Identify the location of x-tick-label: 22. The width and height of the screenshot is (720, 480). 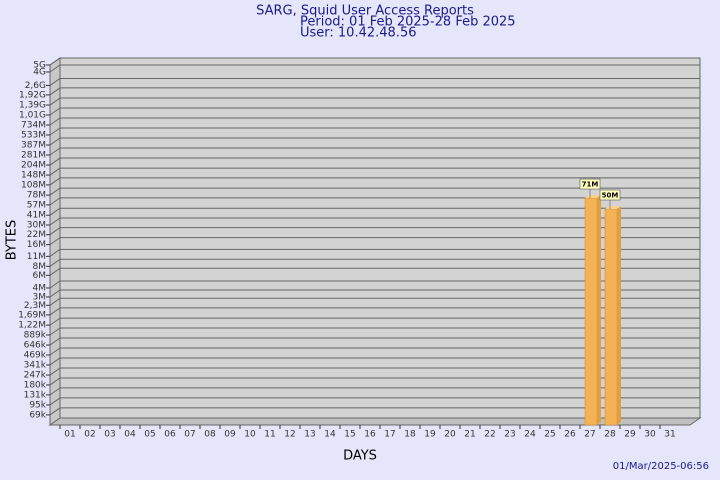
(489, 435).